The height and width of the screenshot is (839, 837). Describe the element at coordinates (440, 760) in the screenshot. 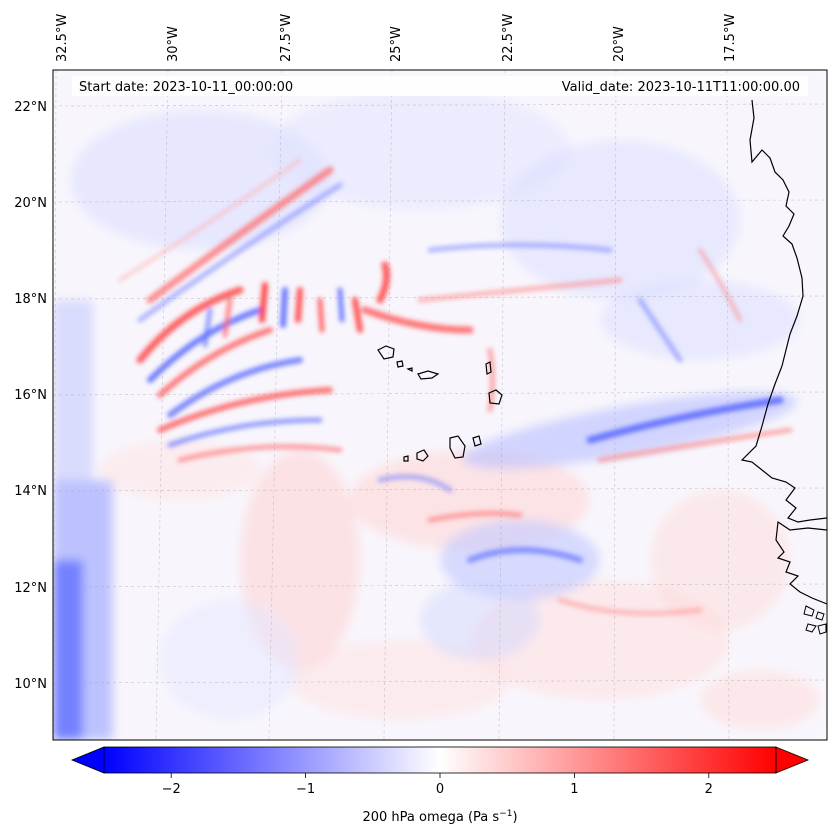

I see `colorbar-gradient` at that location.